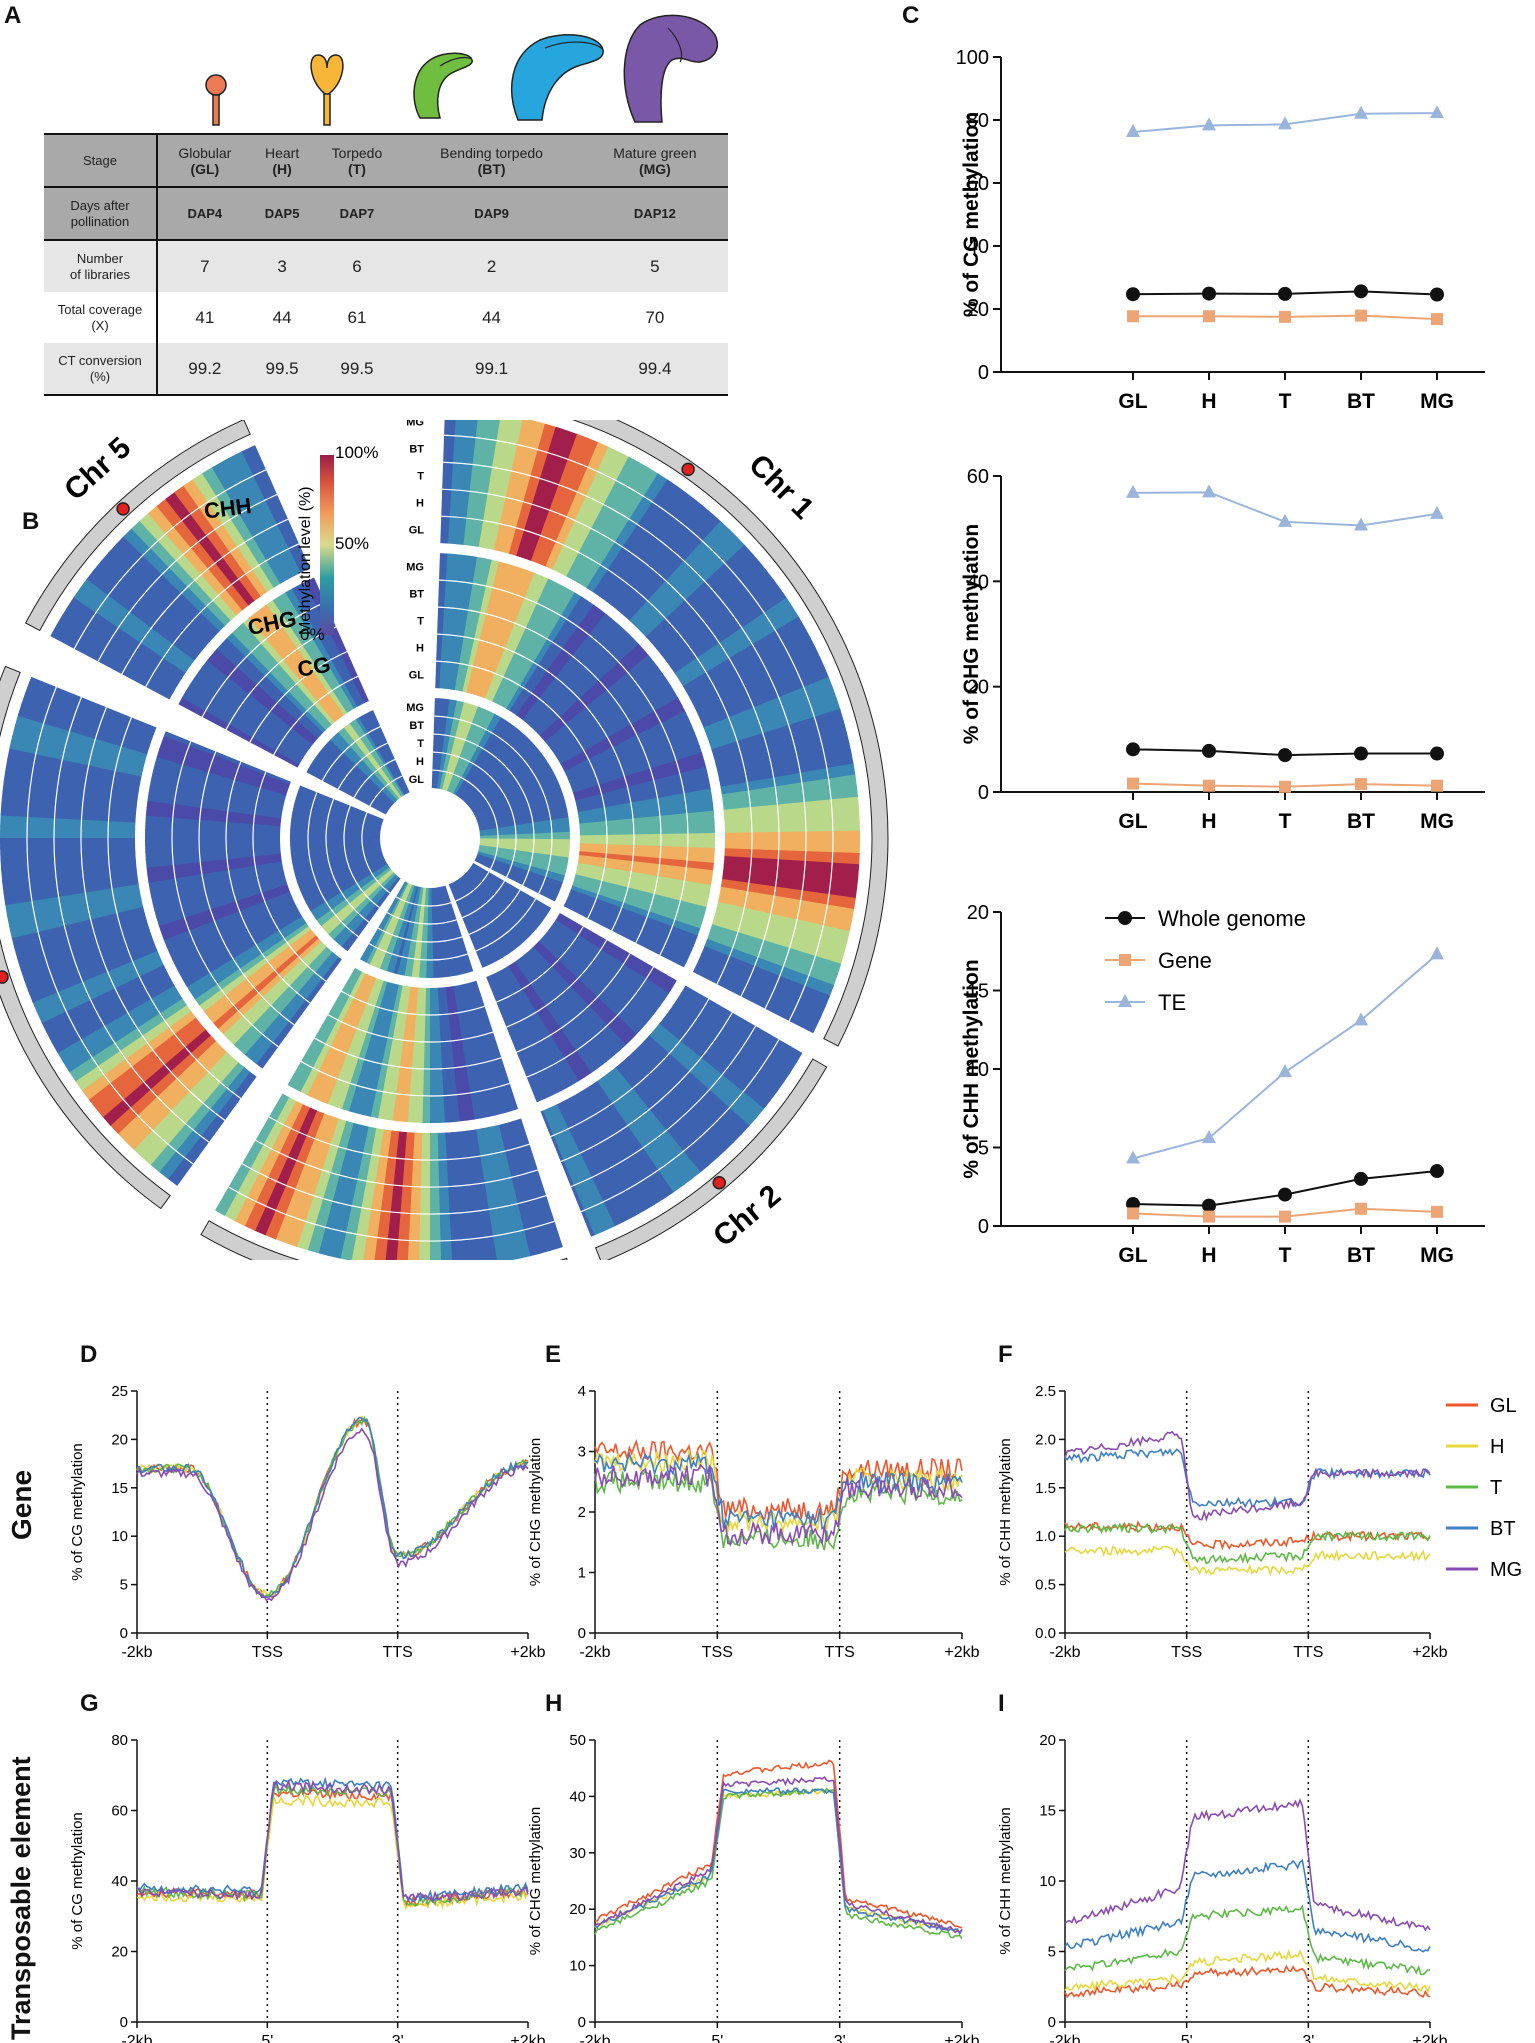 The height and width of the screenshot is (2043, 1535). Describe the element at coordinates (420, 649) in the screenshot. I see `track-label: H` at that location.